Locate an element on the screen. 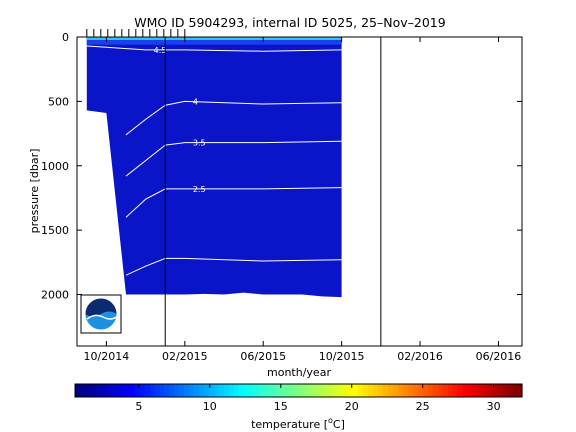 This screenshot has width=576, height=432. colorbar-tick-label: 5 is located at coordinates (138, 406).